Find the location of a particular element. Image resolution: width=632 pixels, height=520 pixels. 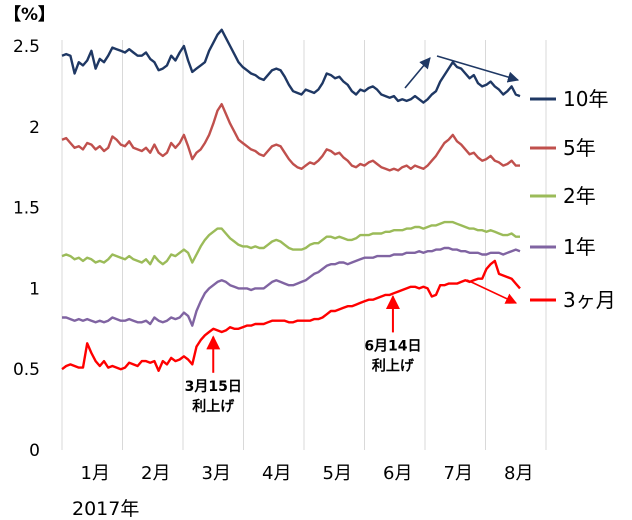

legend: 10年 5年 2年 1年 3ヶ月 is located at coordinates (573, 199).